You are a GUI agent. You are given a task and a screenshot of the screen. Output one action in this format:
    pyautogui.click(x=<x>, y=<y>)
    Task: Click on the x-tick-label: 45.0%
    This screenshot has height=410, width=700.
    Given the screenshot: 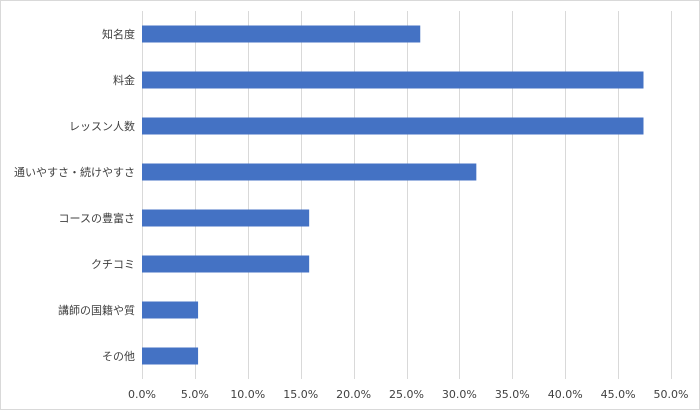 What is the action you would take?
    pyautogui.click(x=618, y=394)
    